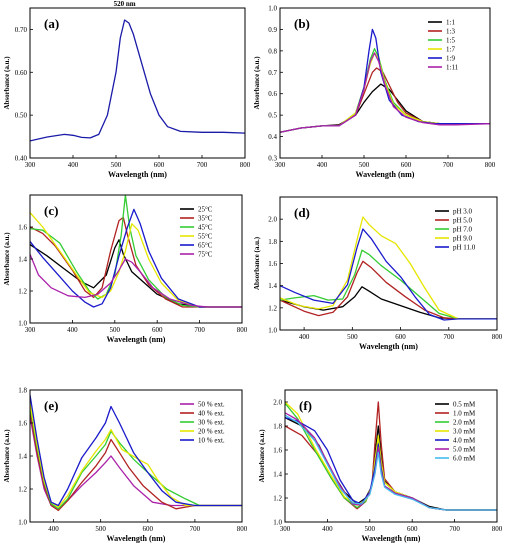 This screenshot has width=507, height=550. Describe the element at coordinates (450, 32) in the screenshot. I see `legend-label: 1:3` at that location.